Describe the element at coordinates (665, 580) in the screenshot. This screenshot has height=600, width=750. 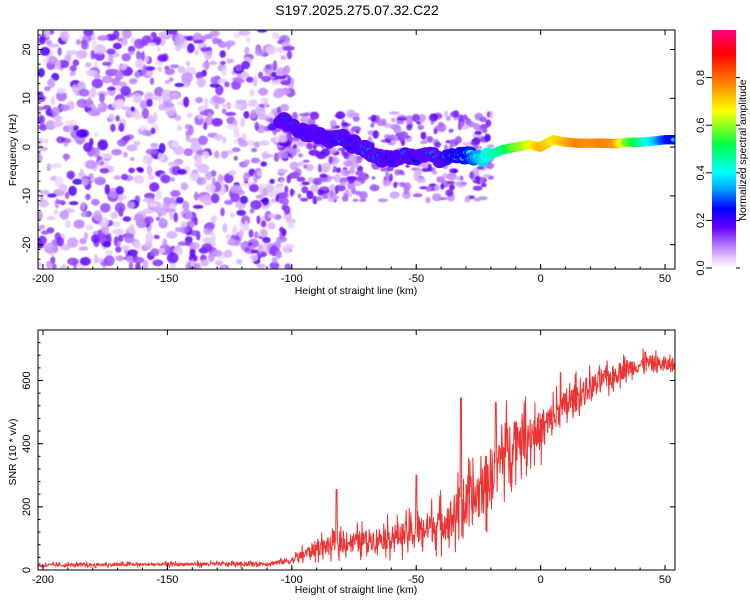
I see `x-tick-label: 50` at that location.